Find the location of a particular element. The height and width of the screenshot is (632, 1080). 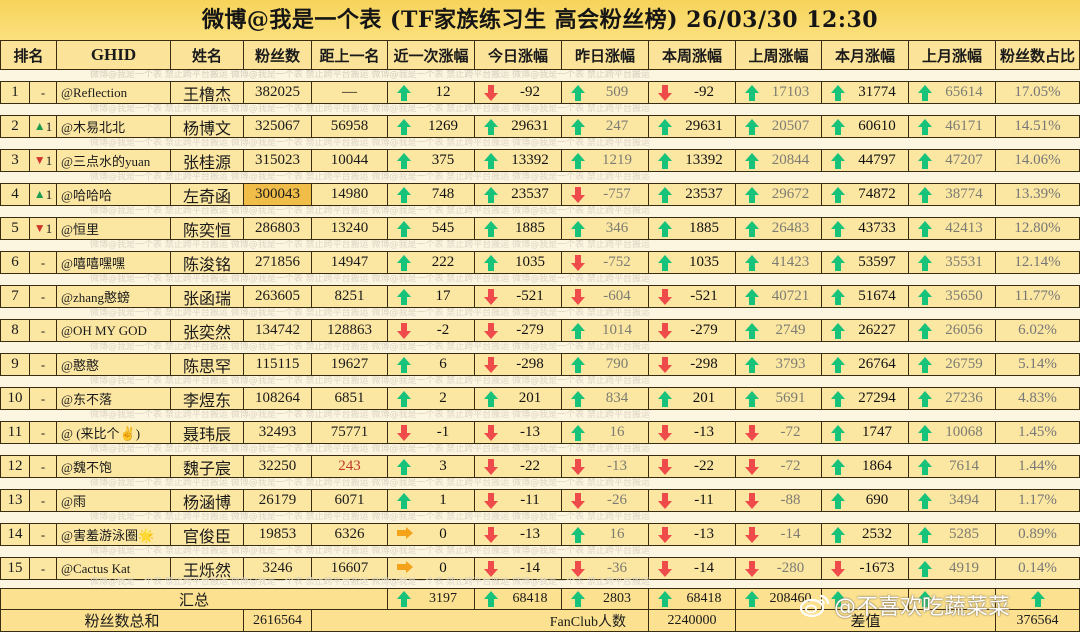

fan-share: 1.17% is located at coordinates (1038, 500).